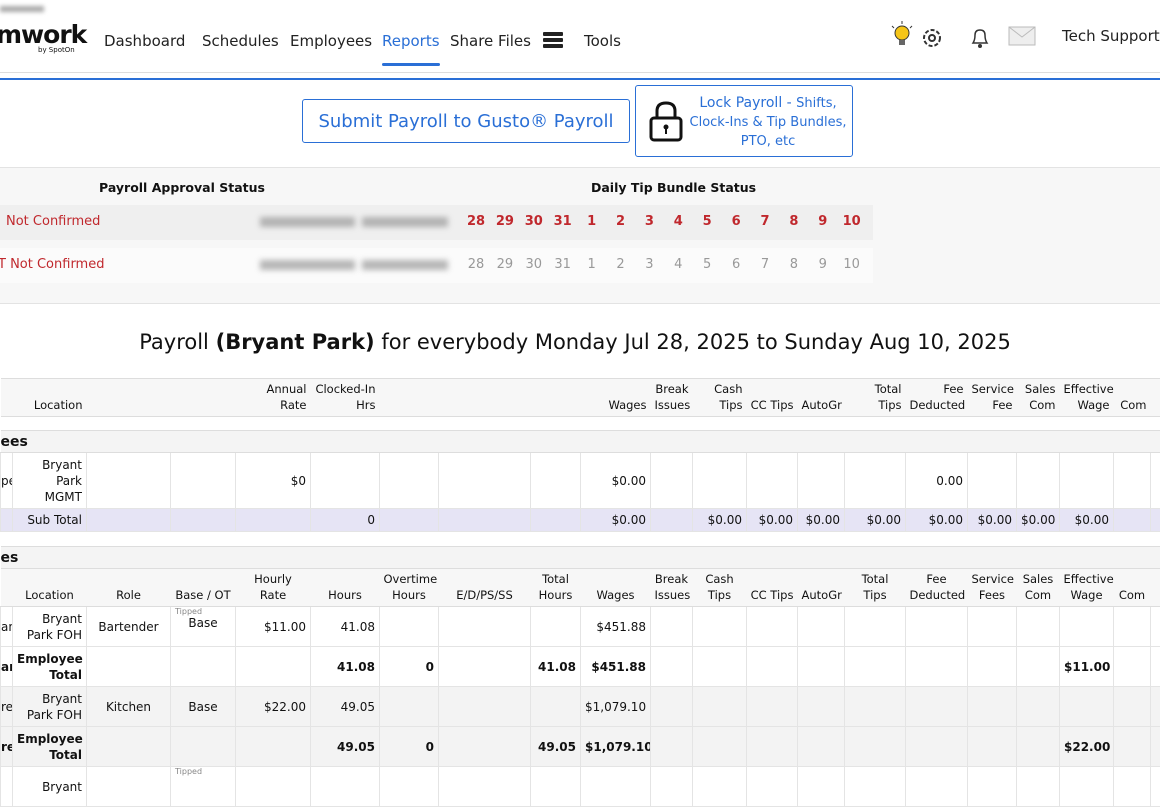 This screenshot has width=1160, height=807. What do you see at coordinates (240, 41) in the screenshot?
I see `nav-item: Schedules` at bounding box center [240, 41].